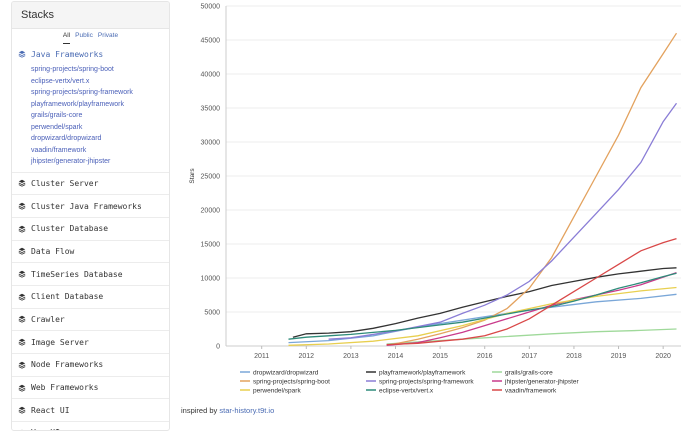 The width and height of the screenshot is (690, 431). I want to click on tab-private: Private, so click(108, 35).